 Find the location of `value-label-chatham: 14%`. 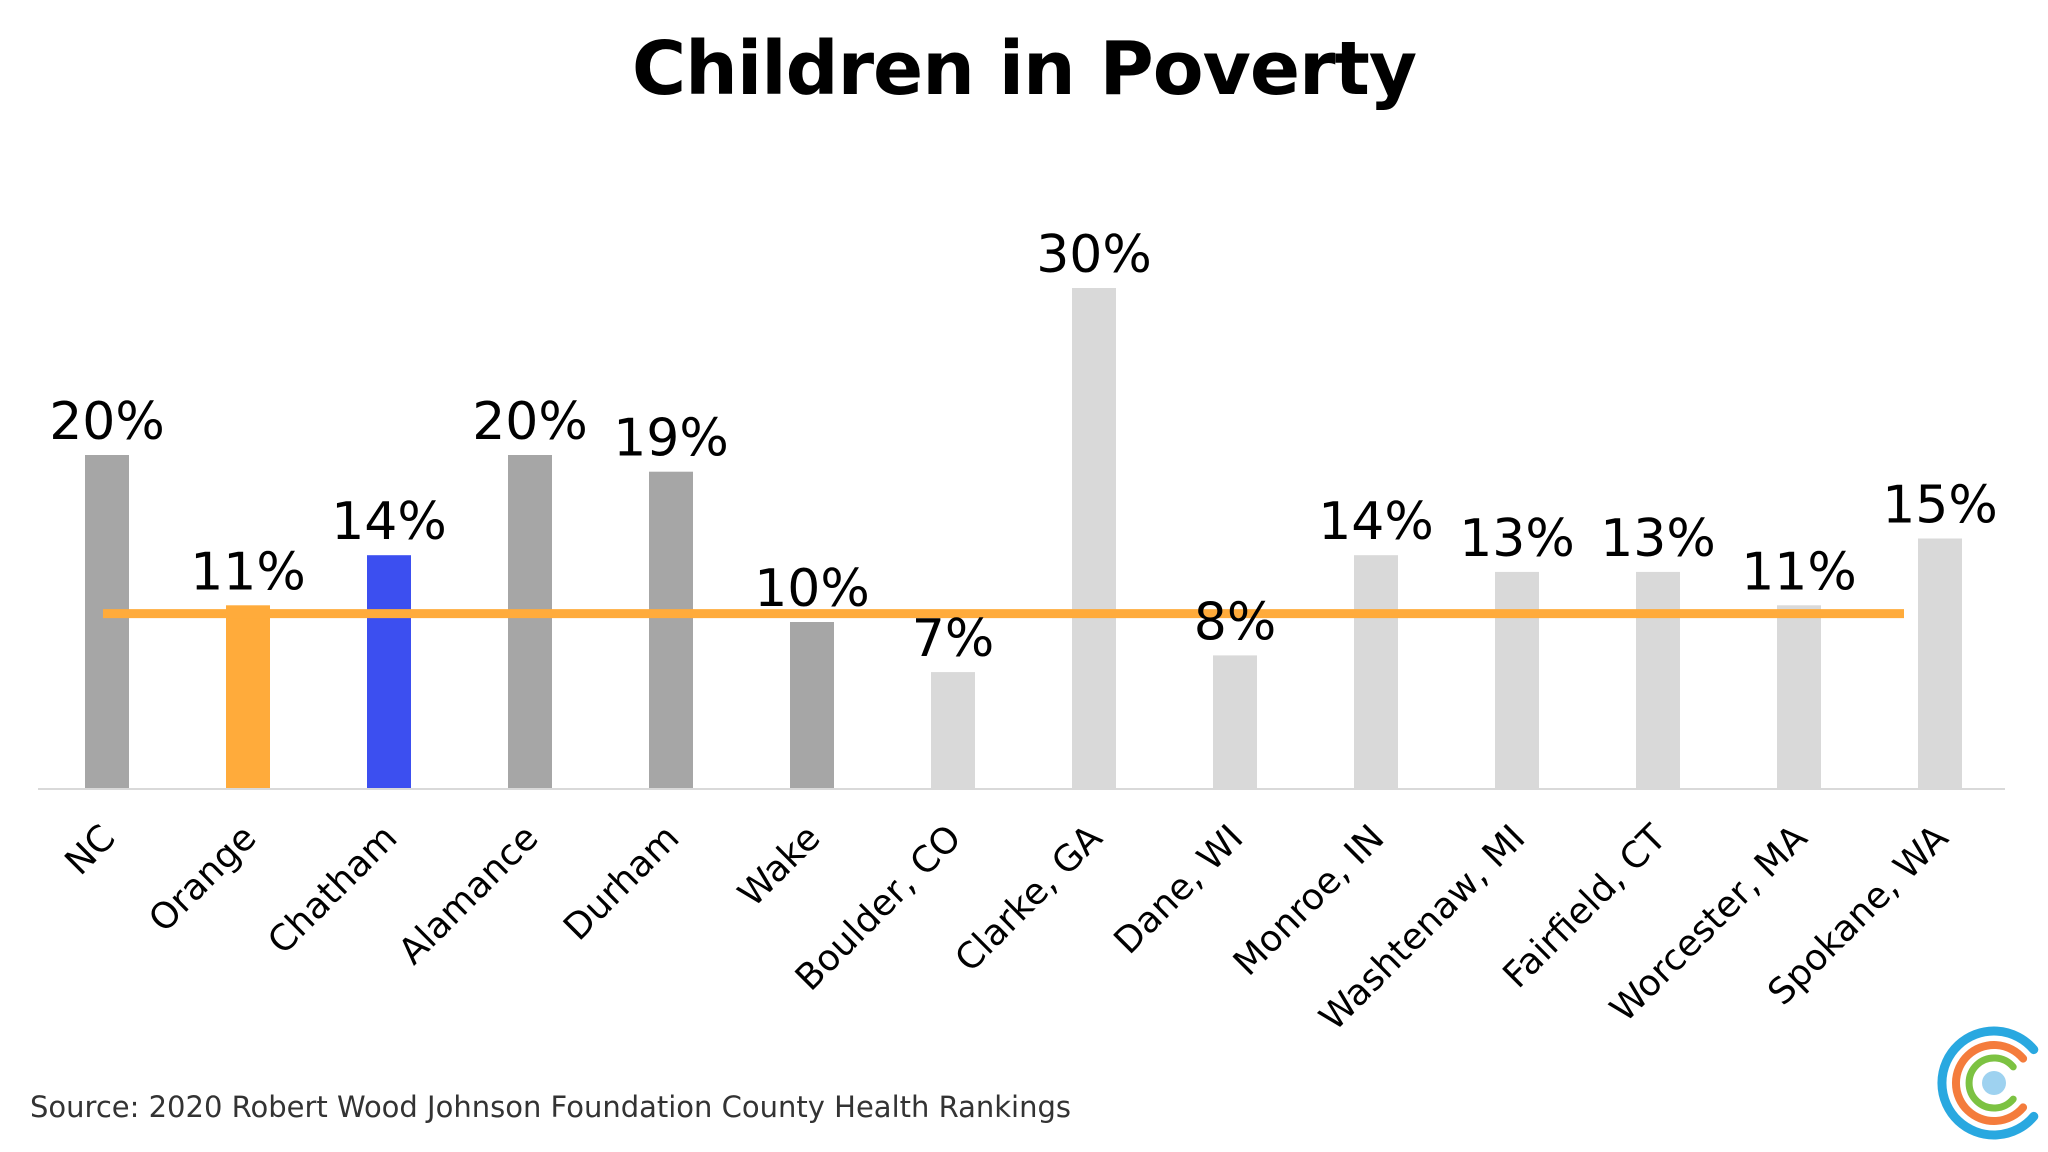

value-label-chatham: 14% is located at coordinates (389, 522).